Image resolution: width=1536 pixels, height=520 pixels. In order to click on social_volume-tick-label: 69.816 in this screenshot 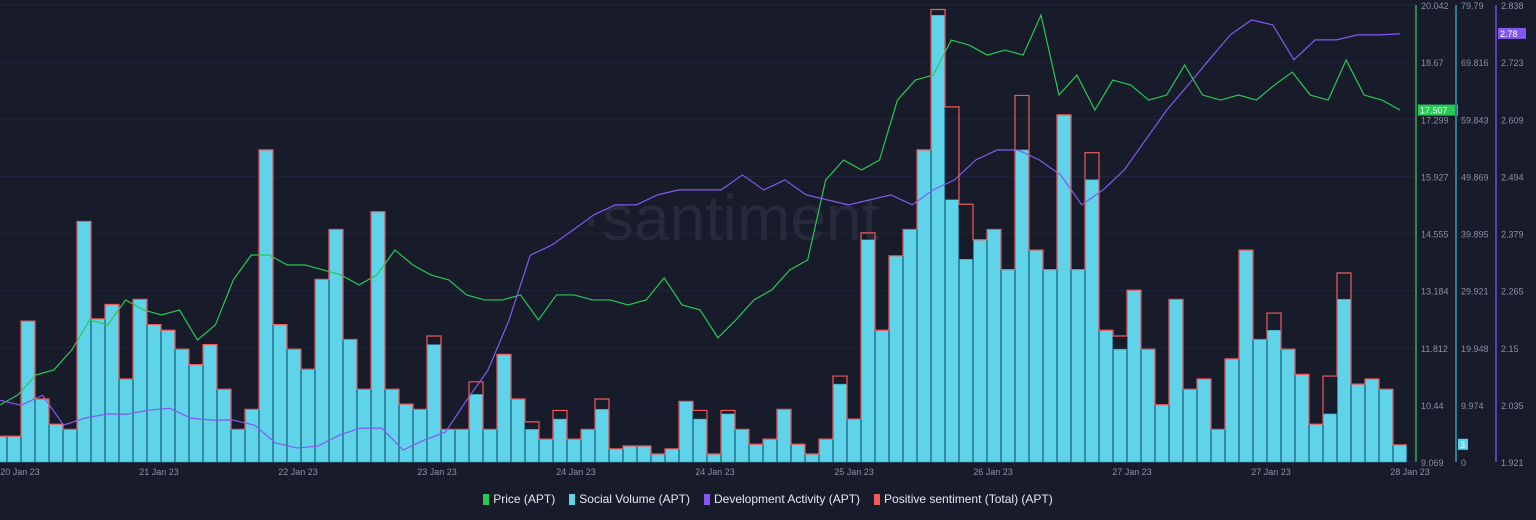, I will do `click(1475, 63)`.